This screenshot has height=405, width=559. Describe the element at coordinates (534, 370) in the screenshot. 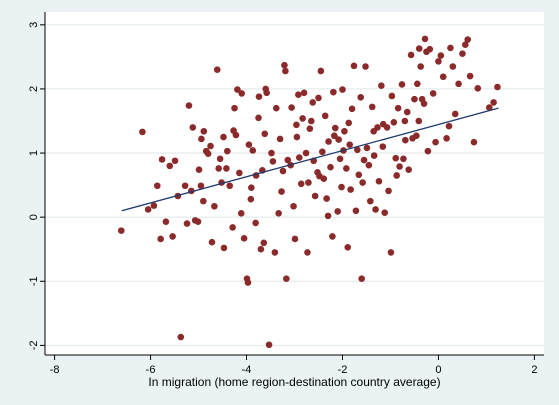

I see `x-tick-label: 2` at that location.